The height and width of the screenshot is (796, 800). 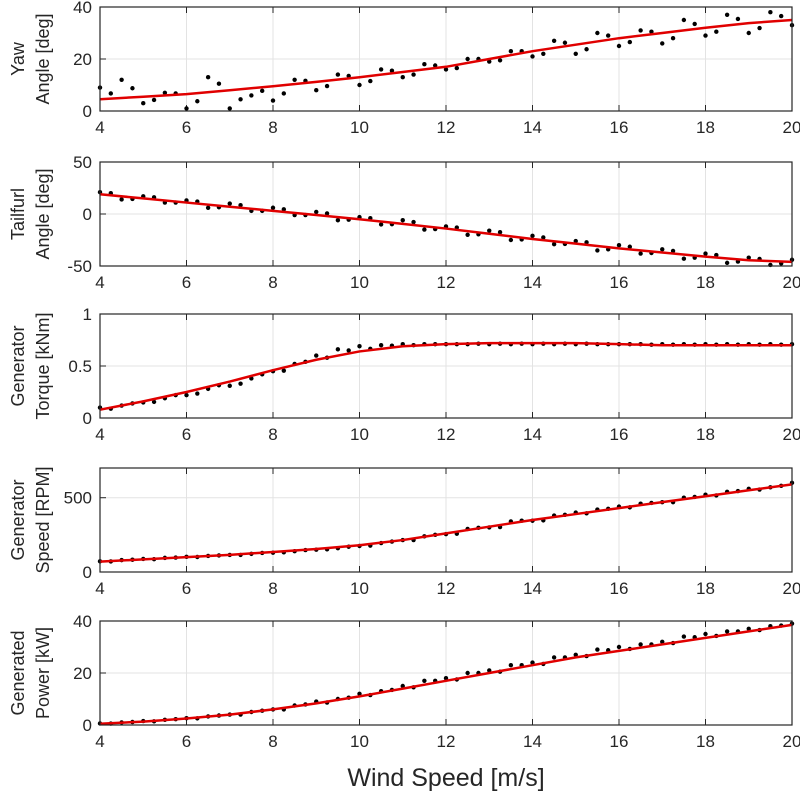 What do you see at coordinates (446, 673) in the screenshot?
I see `axes-box` at bounding box center [446, 673].